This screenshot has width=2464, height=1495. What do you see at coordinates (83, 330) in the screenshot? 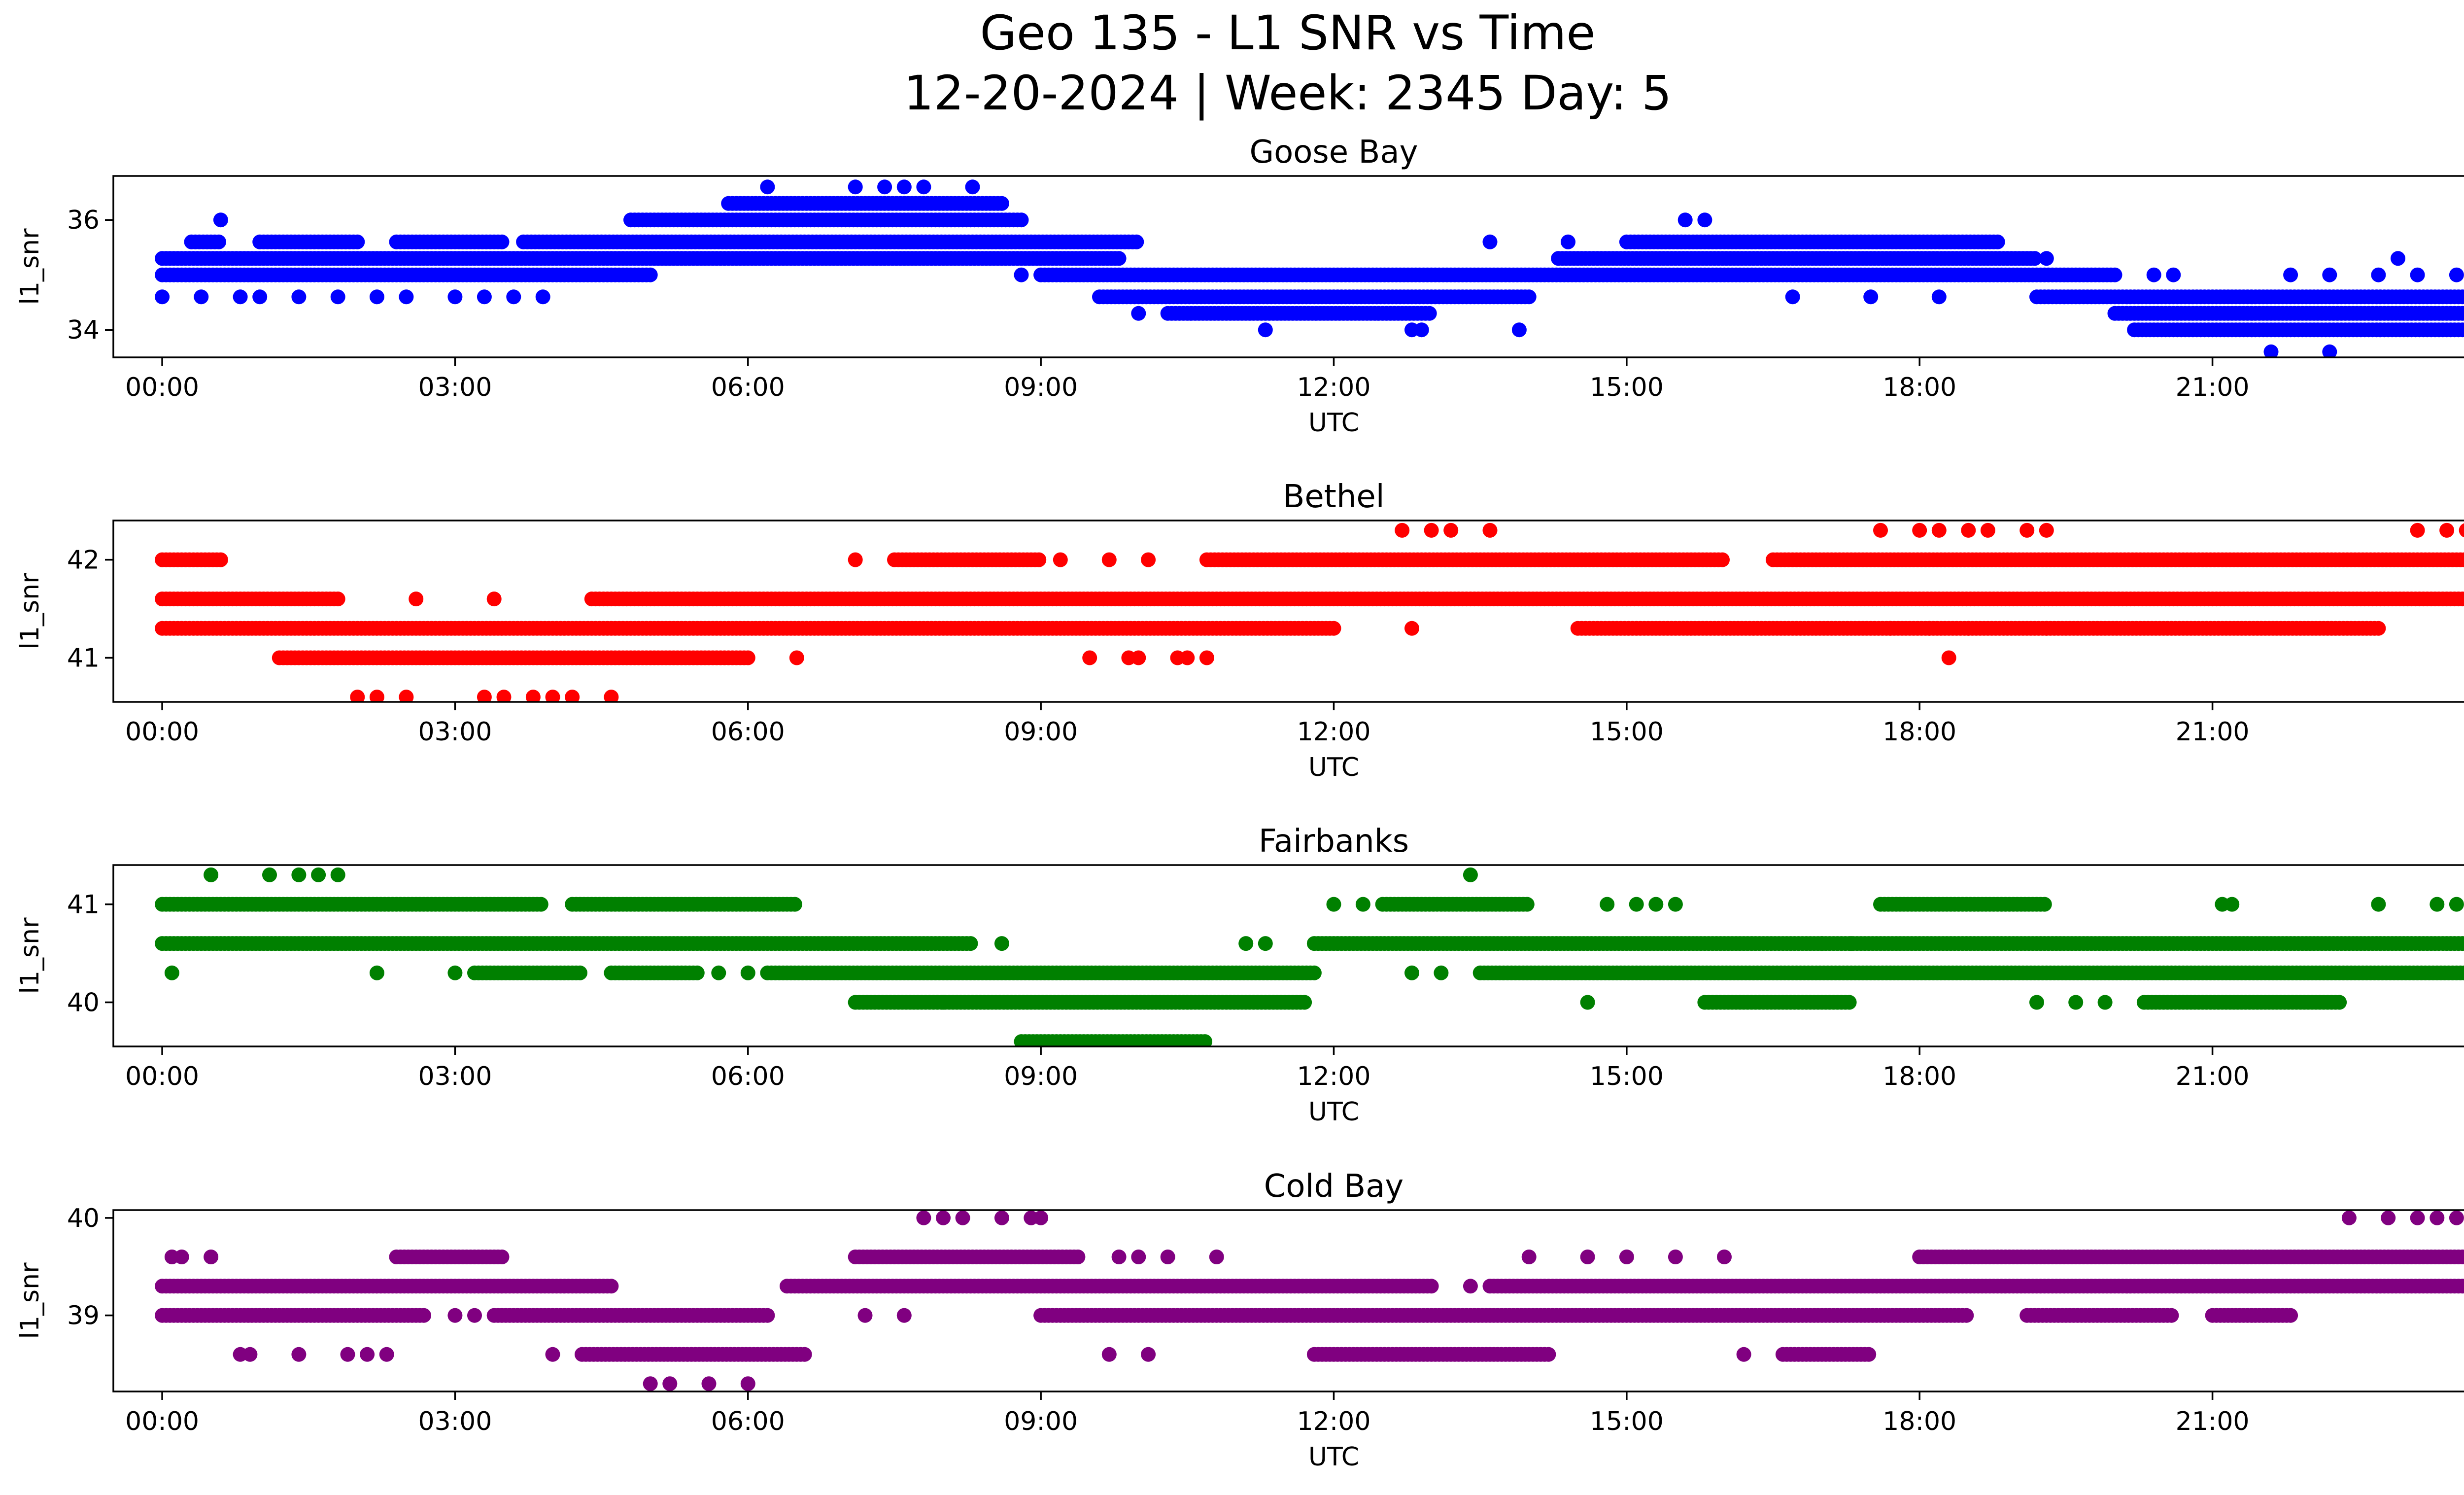
I see `y-tick-label: 34` at bounding box center [83, 330].